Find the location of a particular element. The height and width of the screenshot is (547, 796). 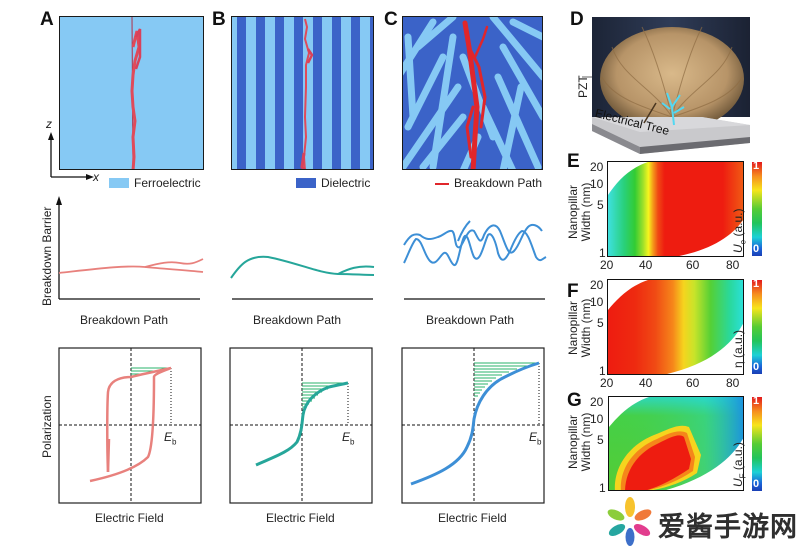

xtick-f-20: 20 is located at coordinates (607, 383).